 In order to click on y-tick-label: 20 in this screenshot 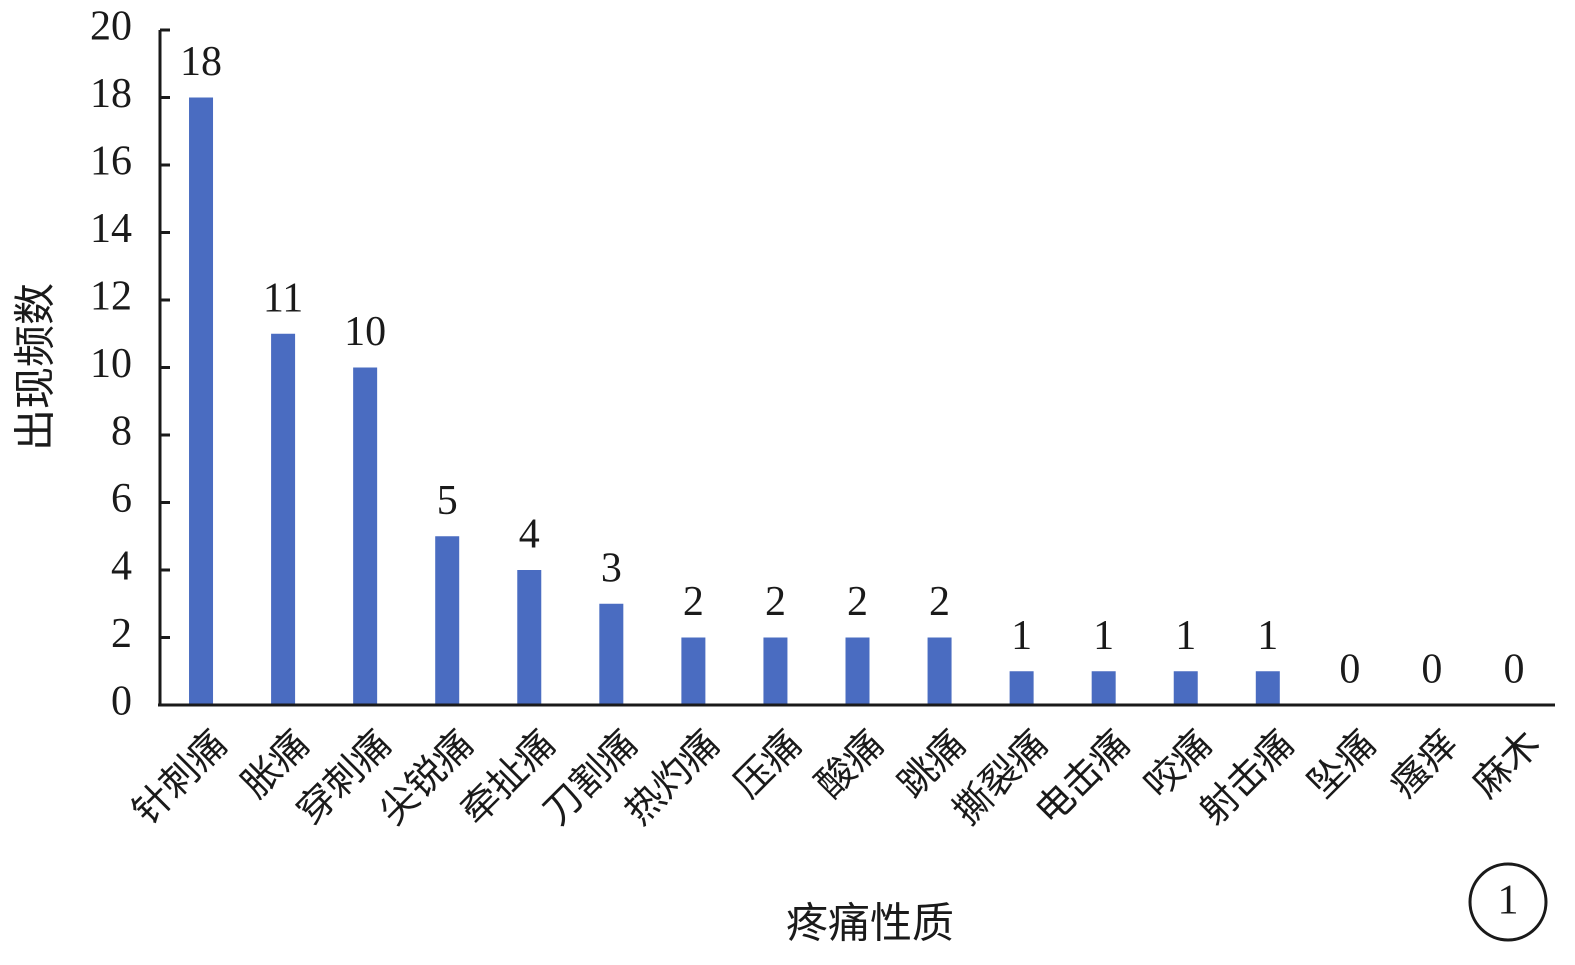, I will do `click(111, 27)`.